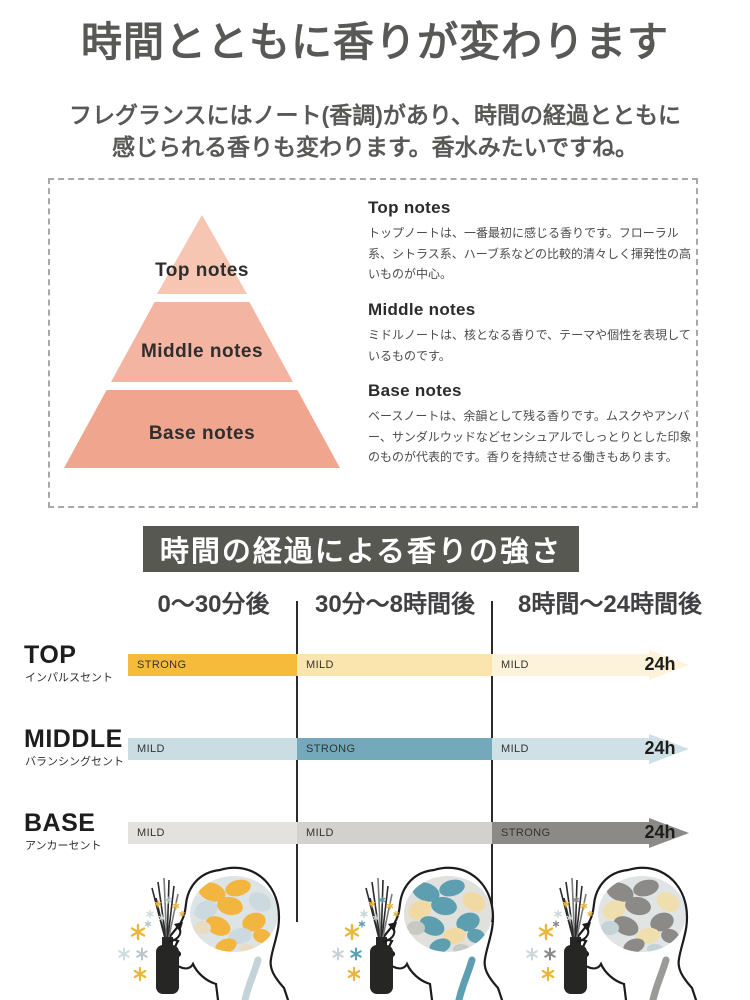 The image size is (750, 1000). Describe the element at coordinates (571, 749) in the screenshot. I see `middle-bar-segment-3: MILD` at that location.